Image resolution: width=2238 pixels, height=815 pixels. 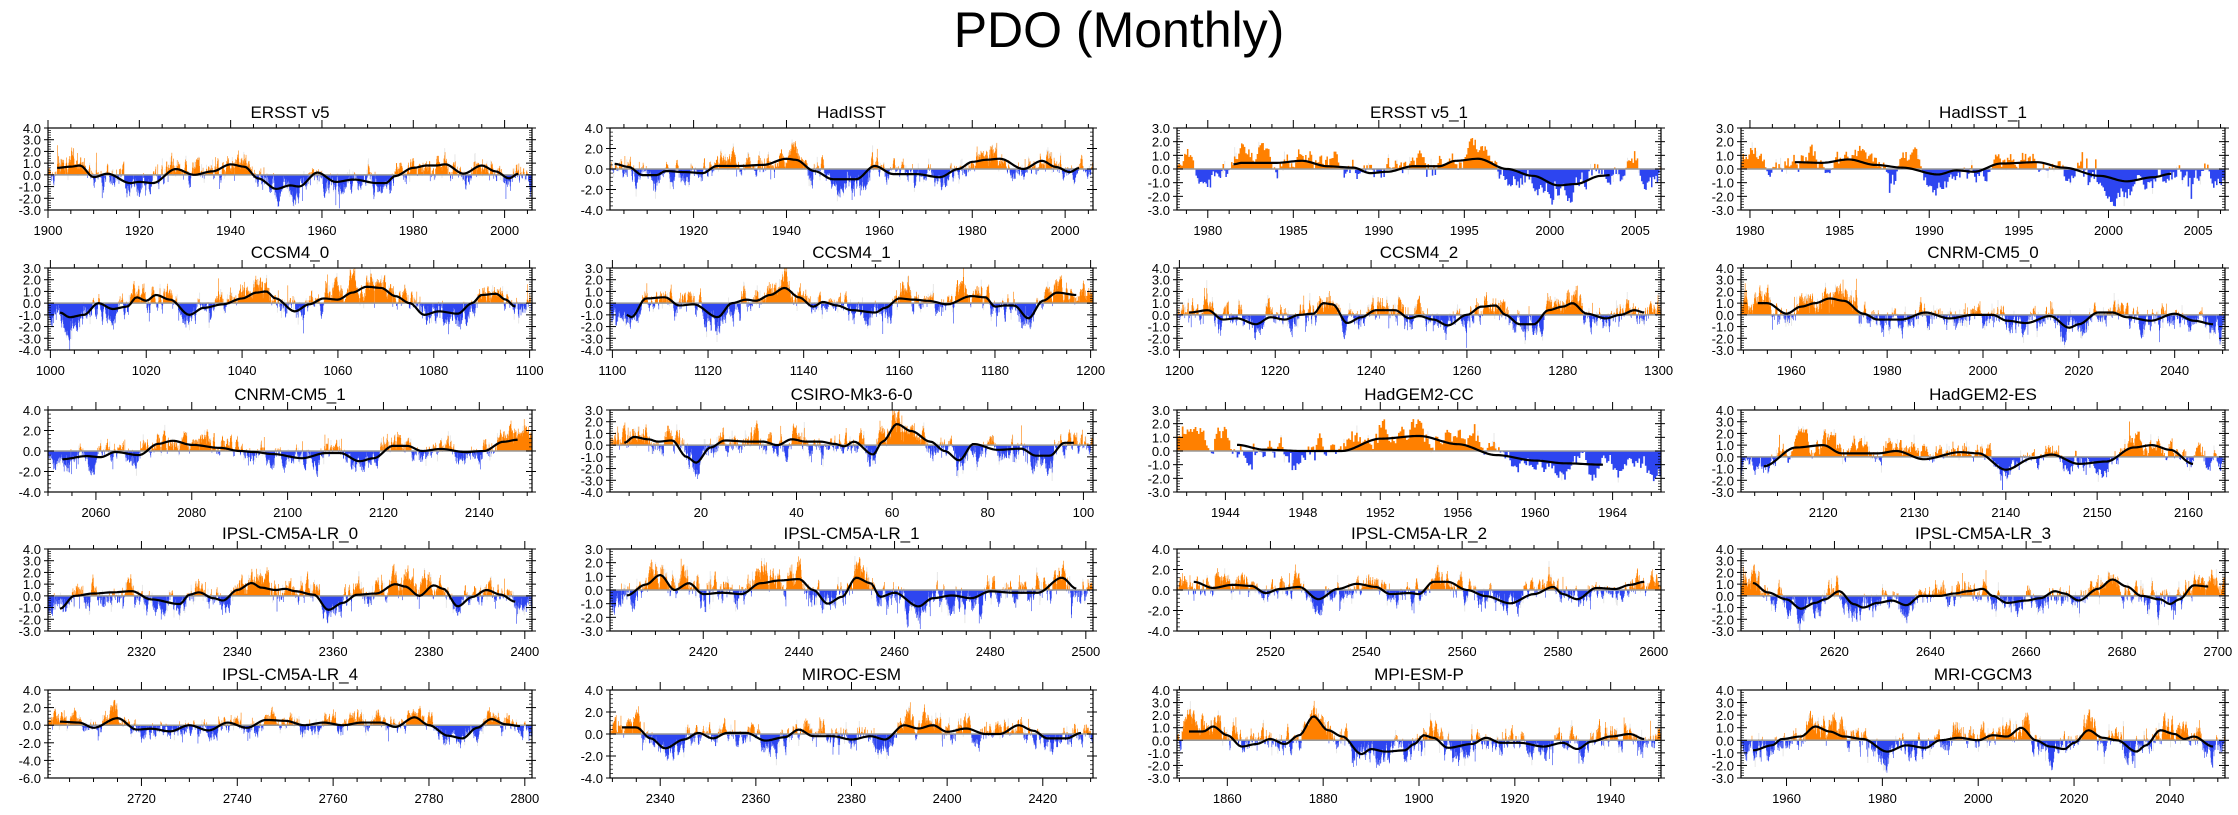 What do you see at coordinates (290, 533) in the screenshot?
I see `panel-title: IPSL-CM5A-LR_0` at bounding box center [290, 533].